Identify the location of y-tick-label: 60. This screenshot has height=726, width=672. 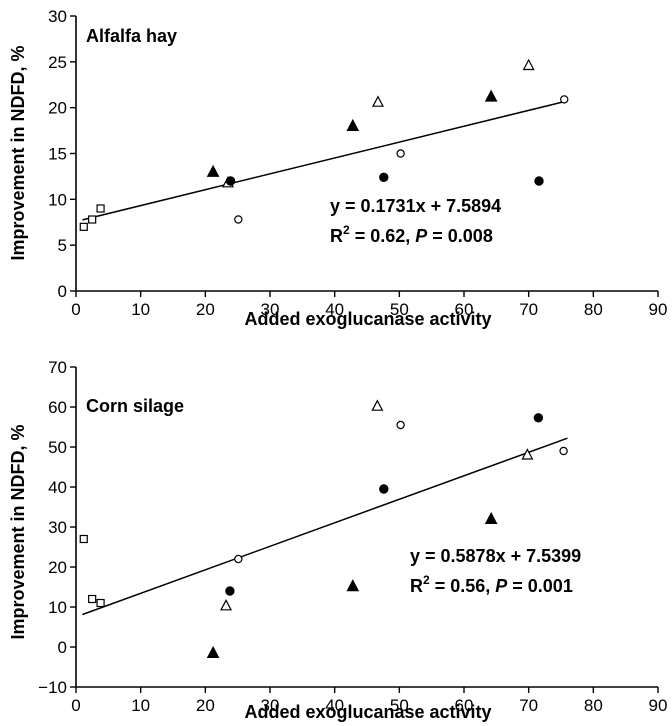
(57, 407).